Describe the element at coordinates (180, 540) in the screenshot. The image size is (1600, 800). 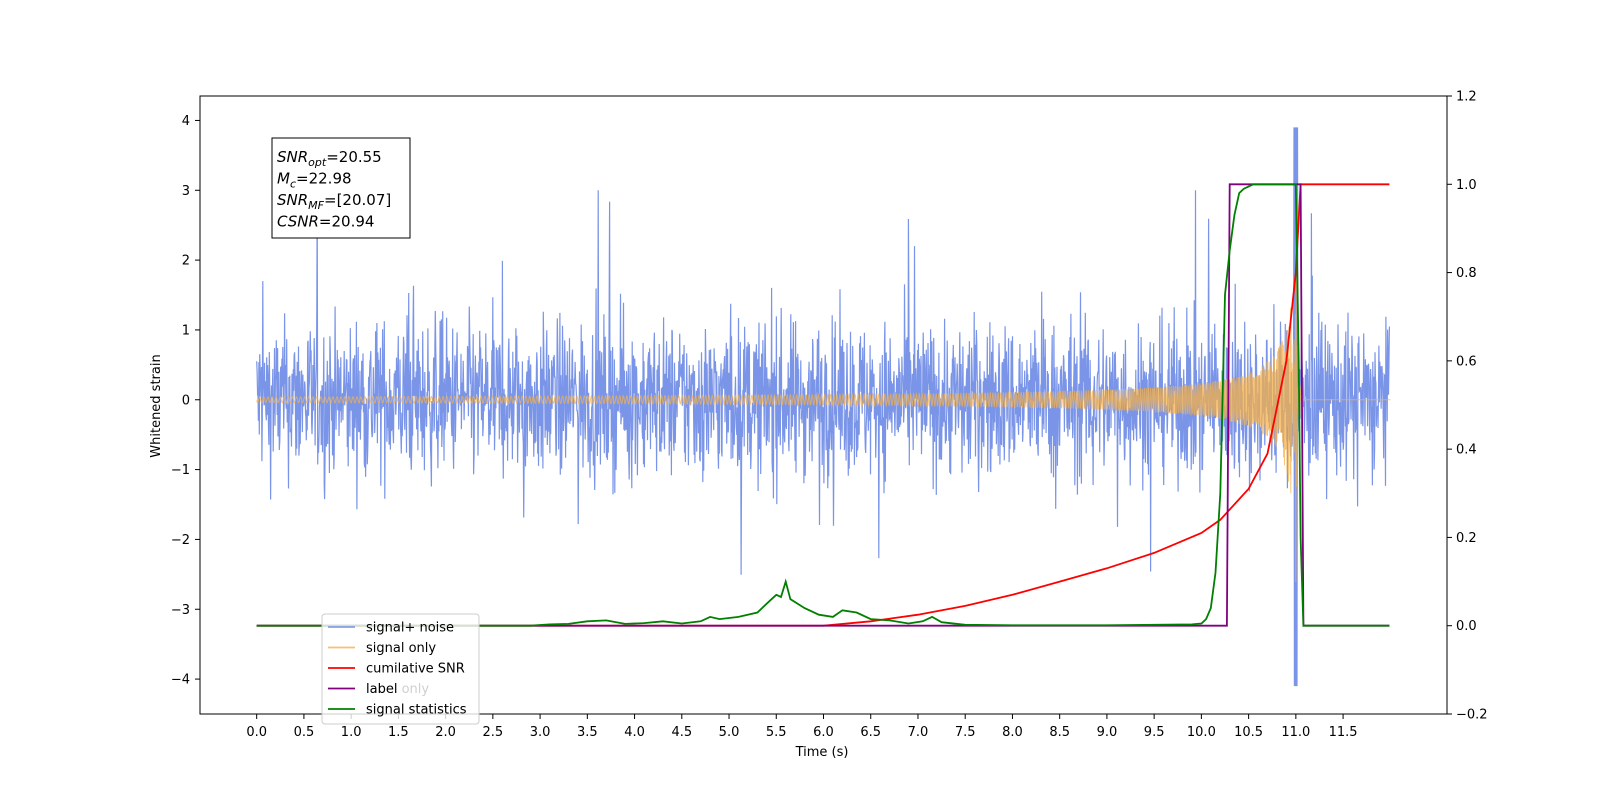
I see `y-tick-label-left: −2` at that location.